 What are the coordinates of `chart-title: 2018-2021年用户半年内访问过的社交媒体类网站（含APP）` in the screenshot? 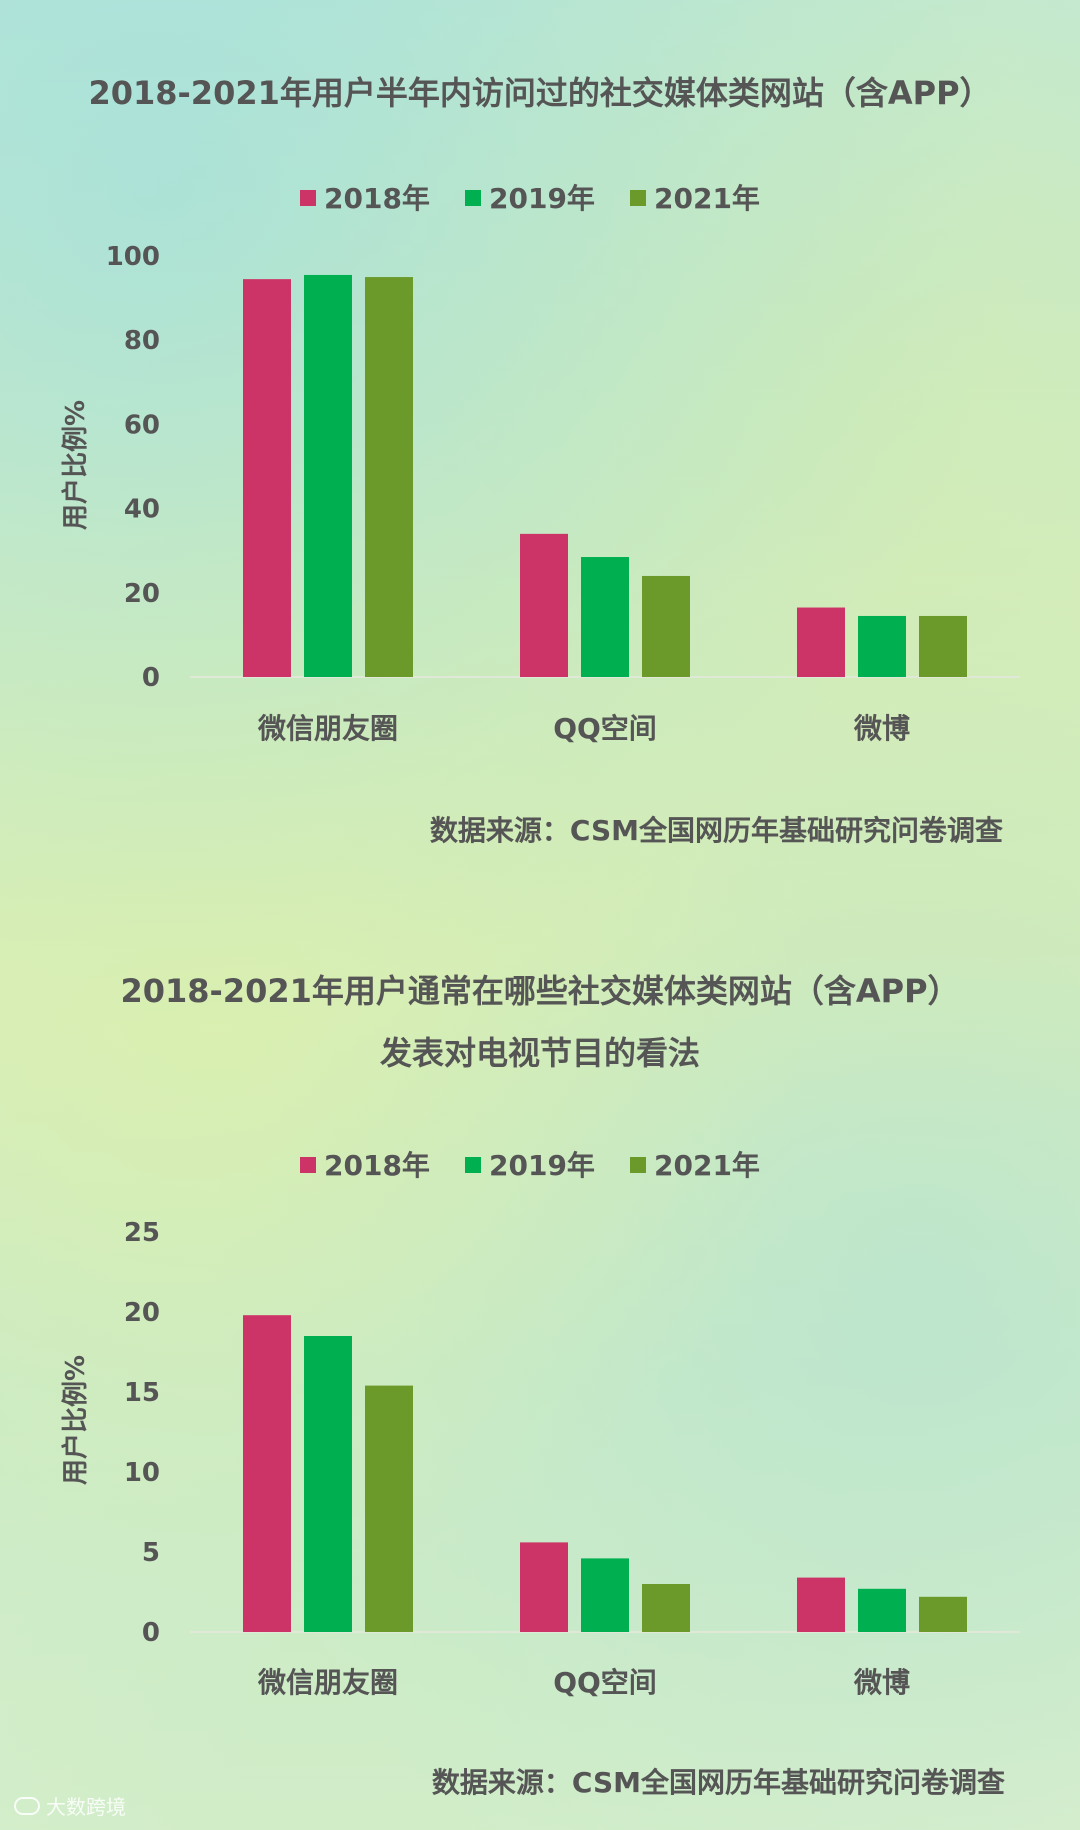 It's located at (539, 93).